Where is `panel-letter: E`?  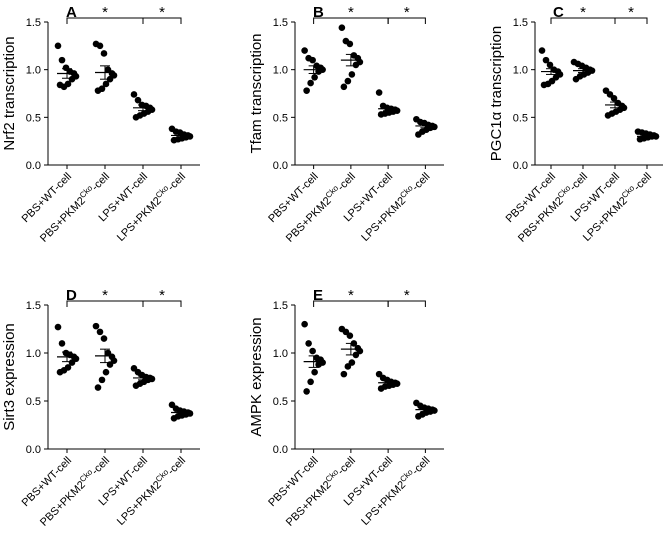 panel-letter: E is located at coordinates (318, 295).